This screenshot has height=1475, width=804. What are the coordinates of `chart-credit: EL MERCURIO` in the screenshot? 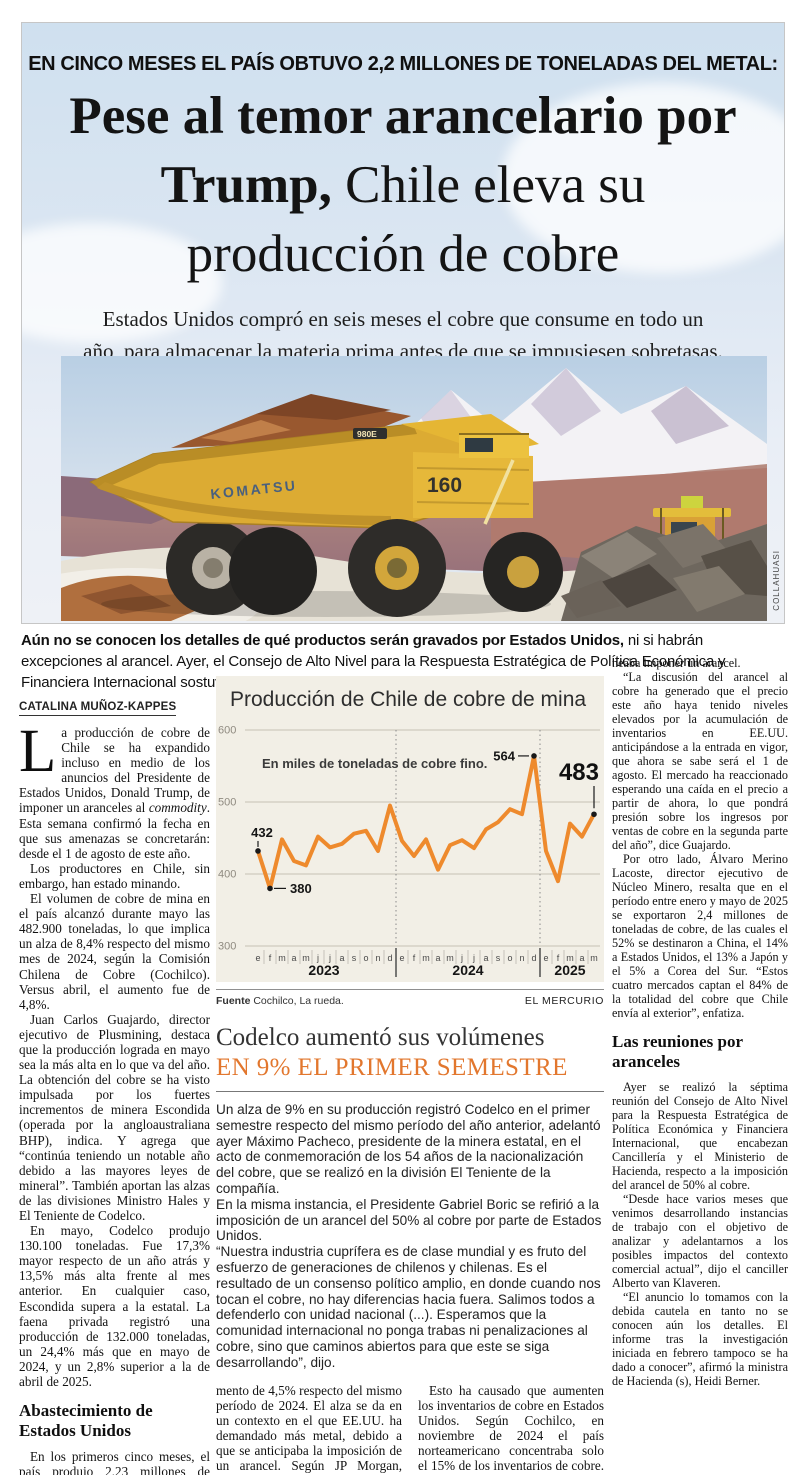 It's located at (564, 1001).